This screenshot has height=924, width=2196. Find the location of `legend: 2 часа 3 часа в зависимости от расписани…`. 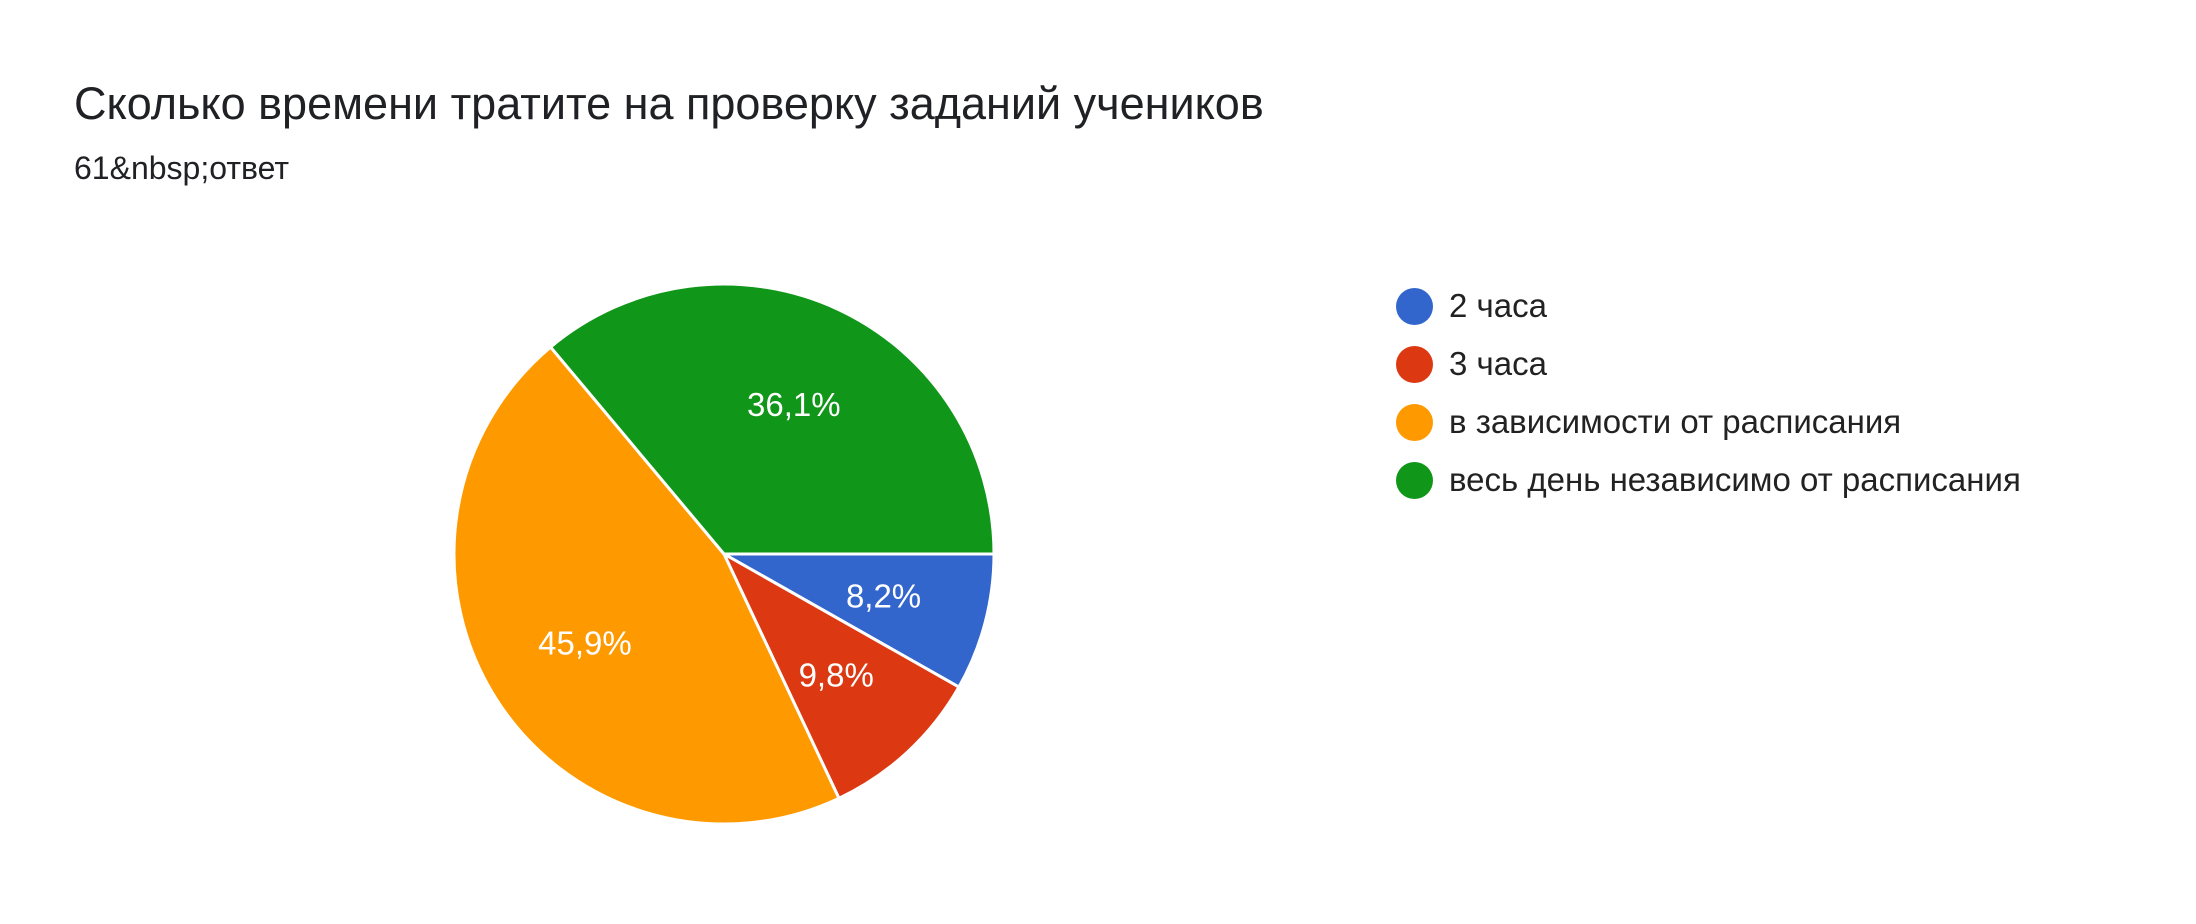

legend: 2 часа 3 часа в зависимости от расписани… is located at coordinates (1708, 393).